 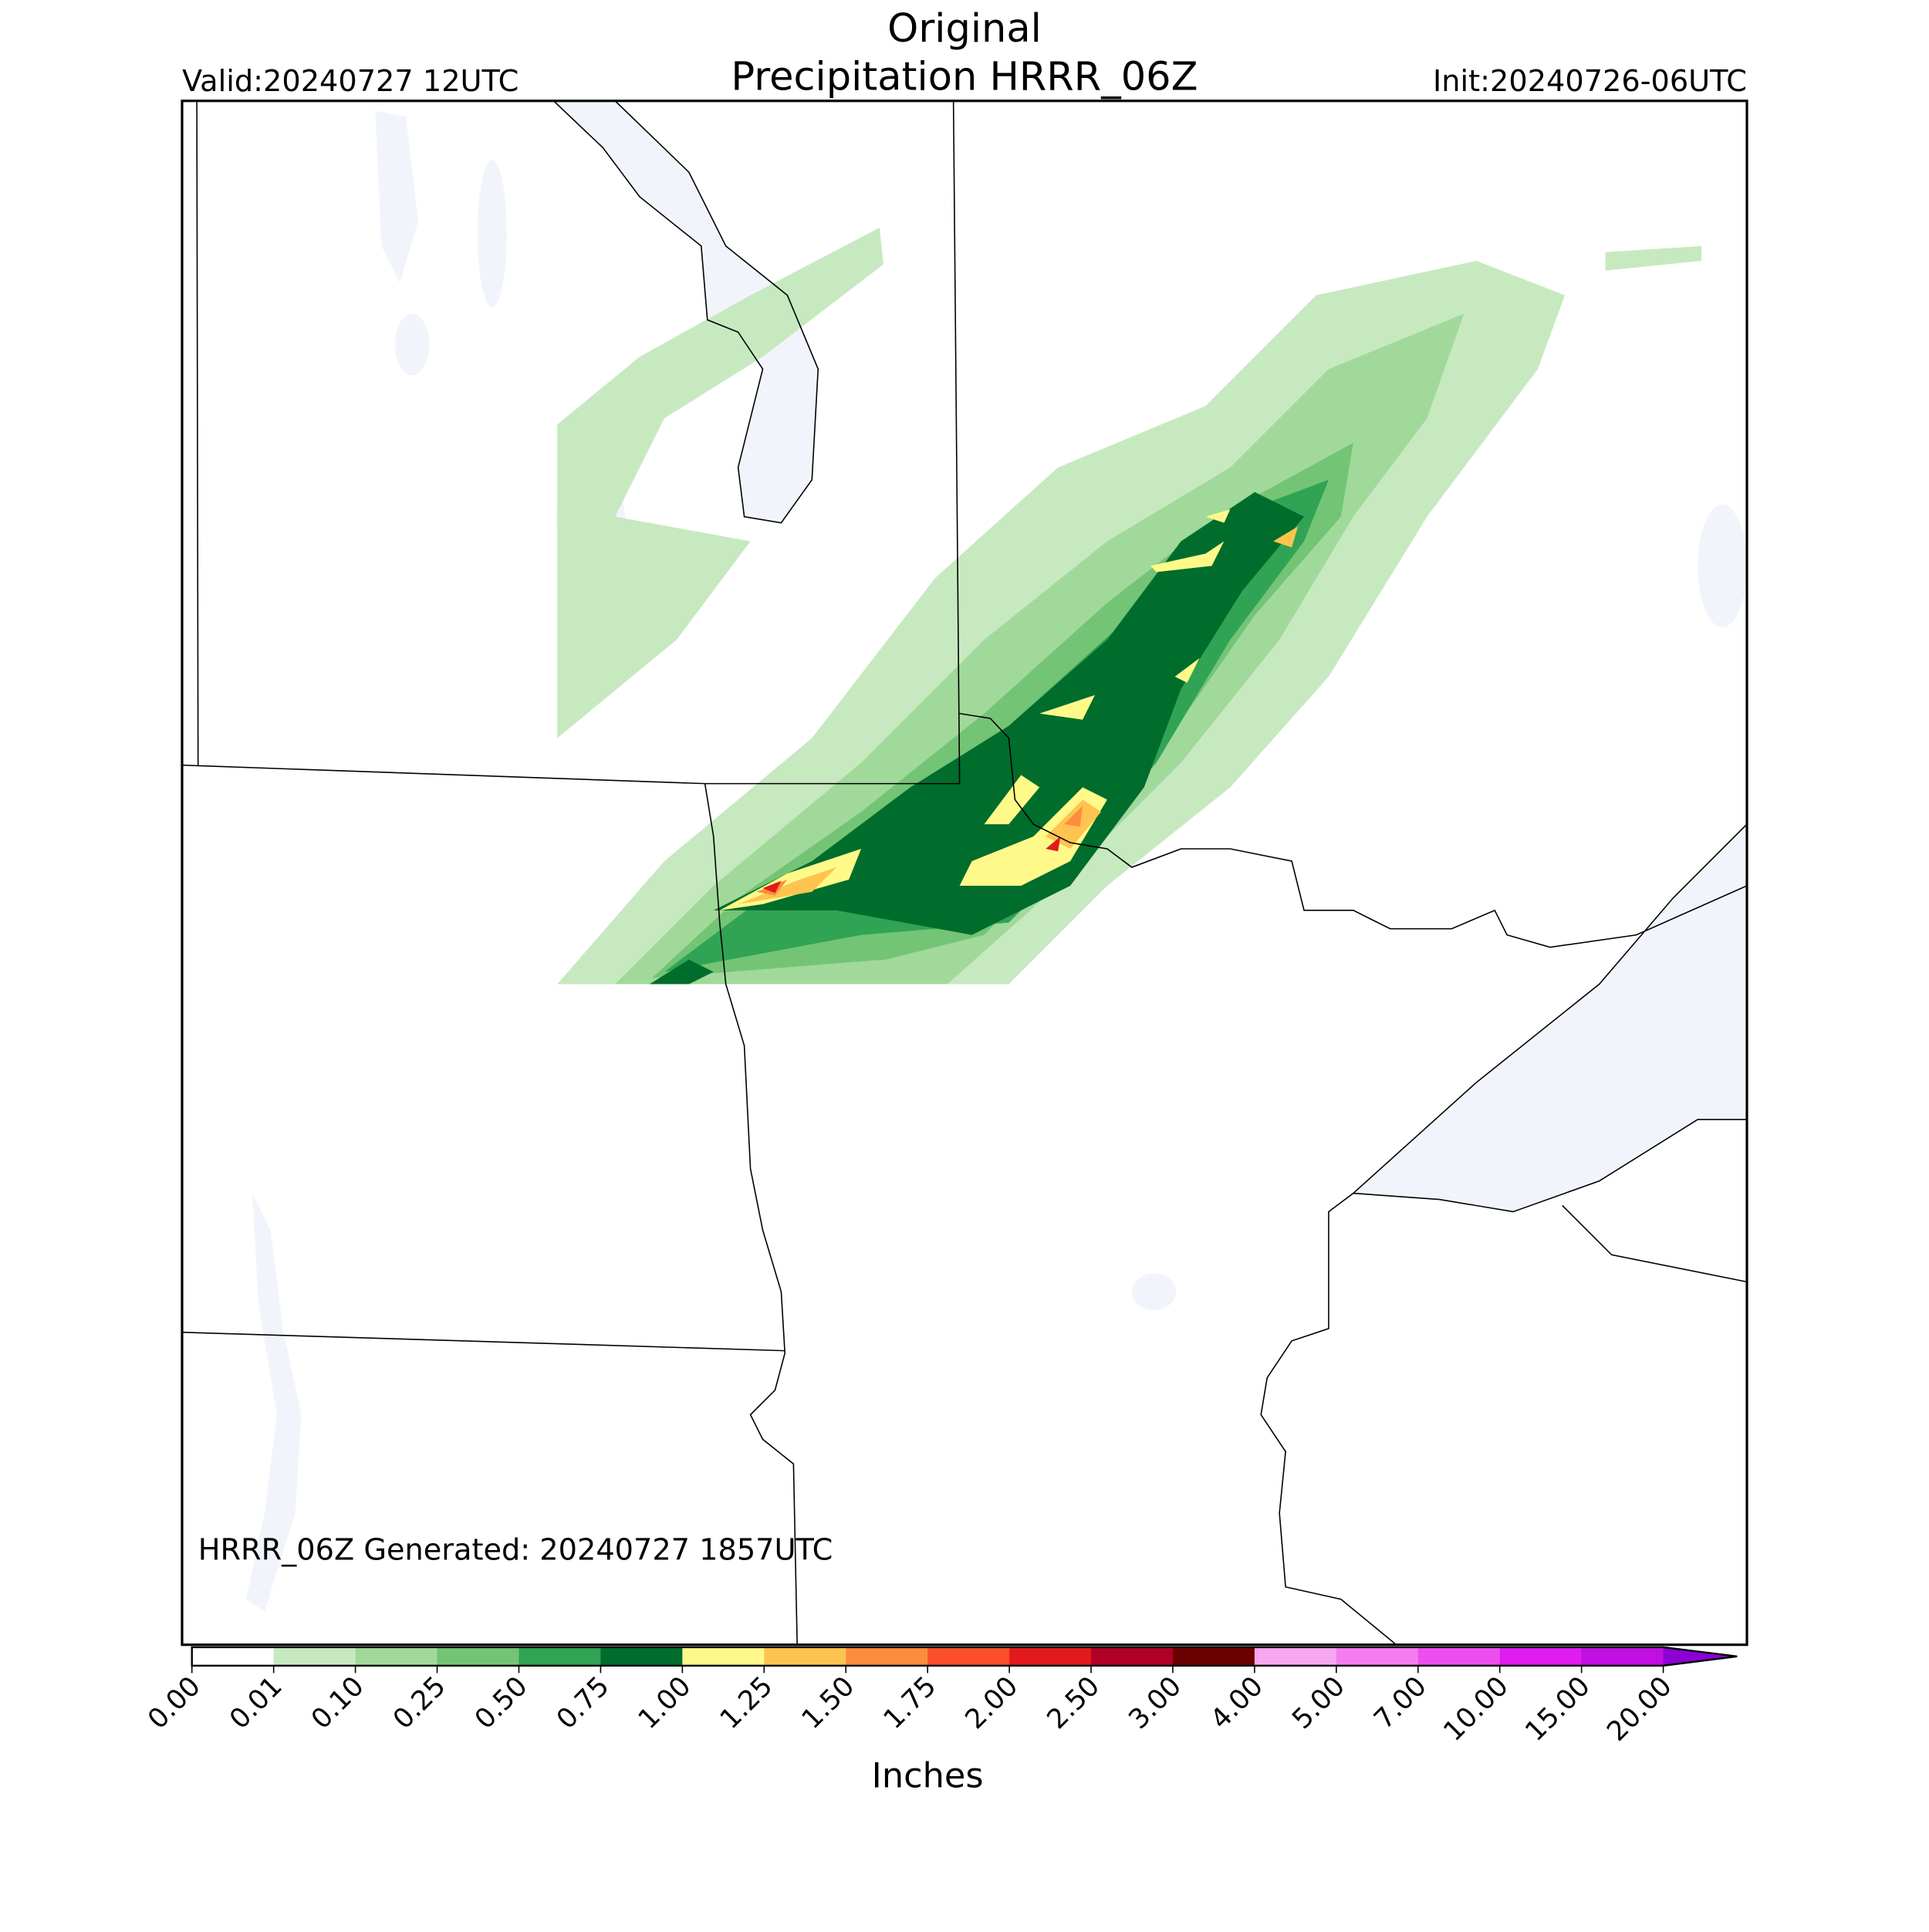 I want to click on colorbar-tick-label: 3.00, so click(x=1155, y=1703).